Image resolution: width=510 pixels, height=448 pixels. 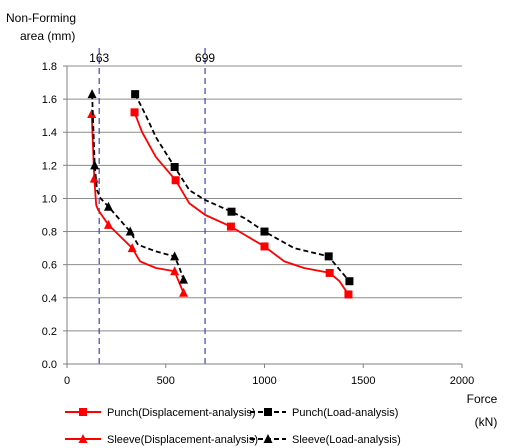 What do you see at coordinates (166, 381) in the screenshot?
I see `x-tick-label: 500` at bounding box center [166, 381].